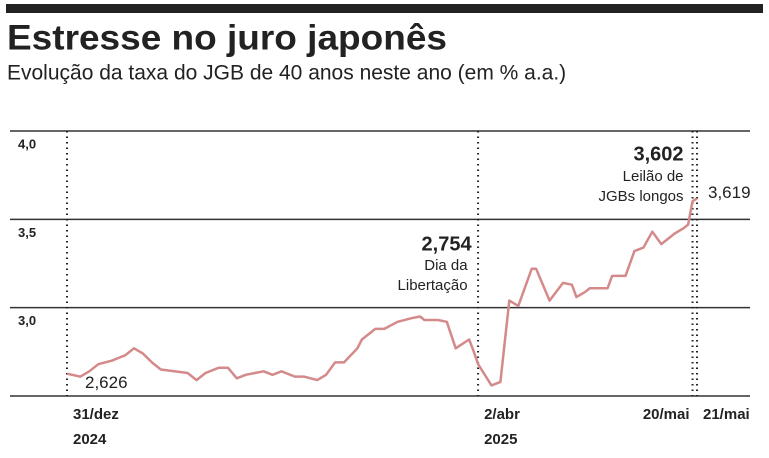 The height and width of the screenshot is (458, 769). What do you see at coordinates (729, 192) in the screenshot?
I see `value-label: 3,619` at bounding box center [729, 192].